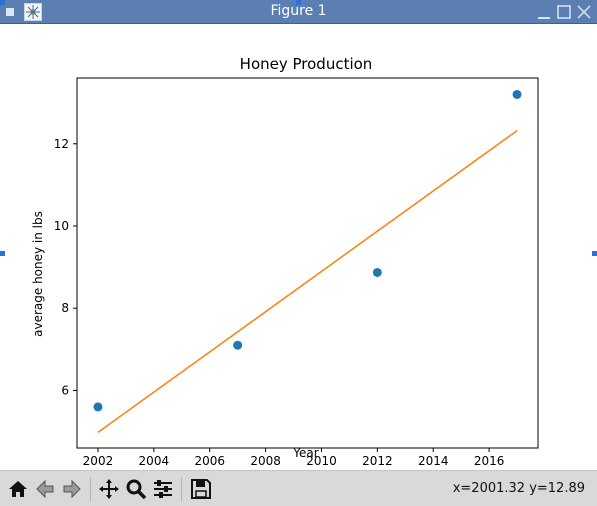 This screenshot has width=597, height=506. Describe the element at coordinates (65, 390) in the screenshot. I see `y-tick-label: 6` at that location.